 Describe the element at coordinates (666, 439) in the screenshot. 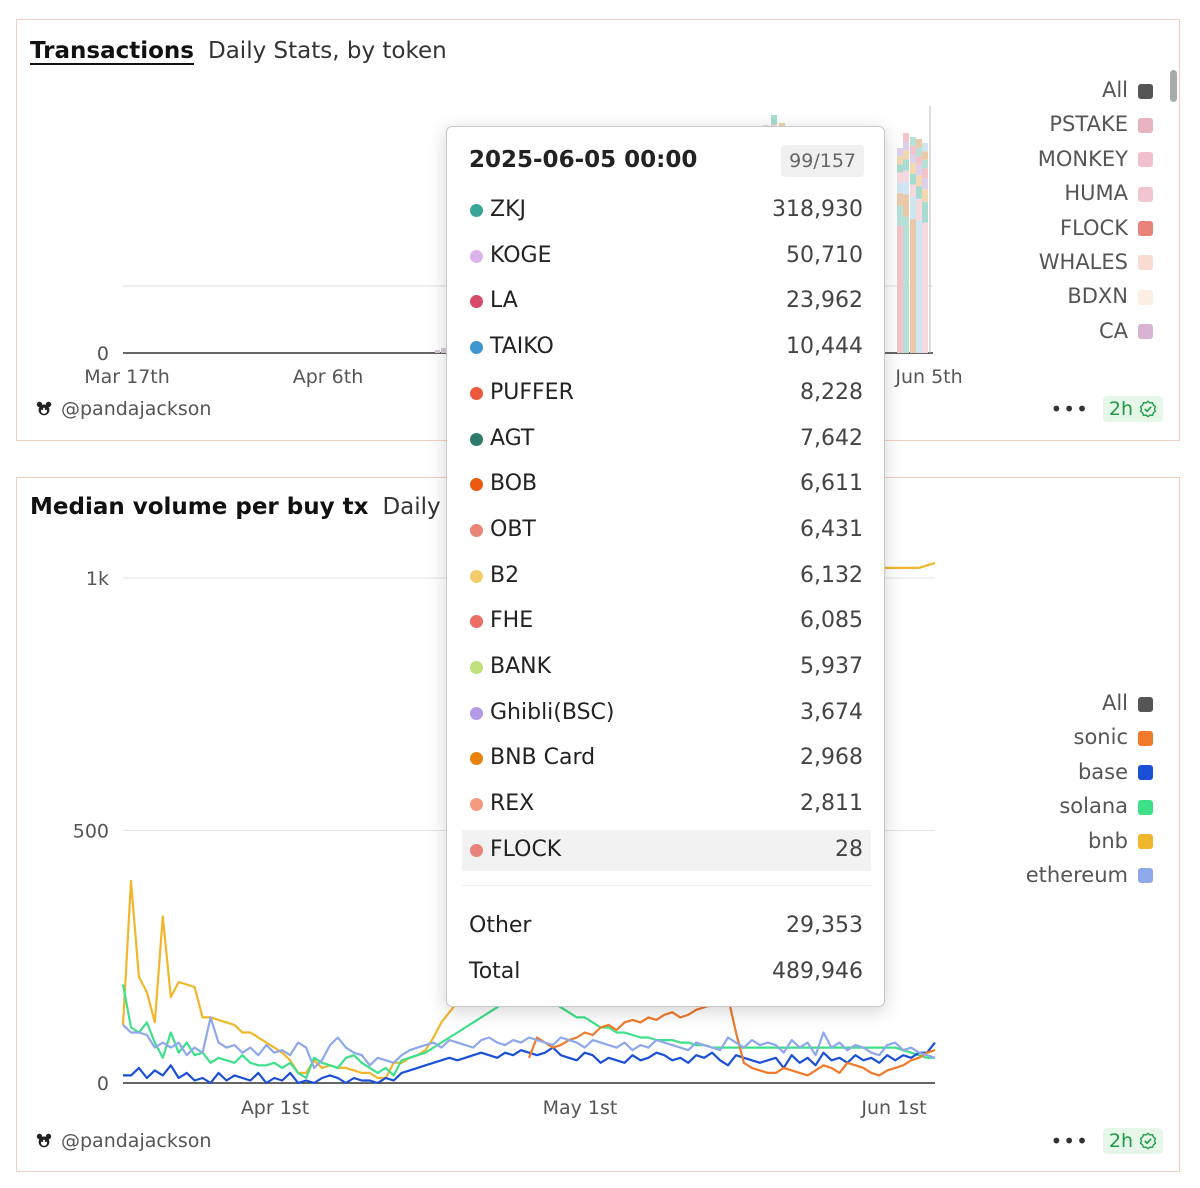

I see `tooltip-row: AGT 7,642` at that location.